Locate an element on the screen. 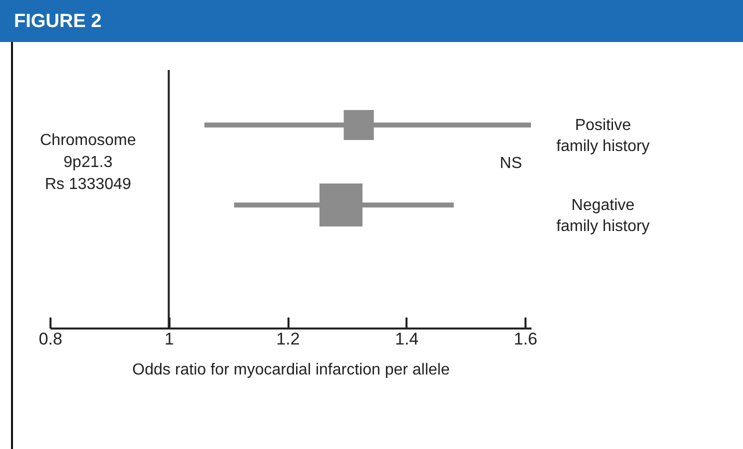  x-tick-label: 1.2 is located at coordinates (288, 339).